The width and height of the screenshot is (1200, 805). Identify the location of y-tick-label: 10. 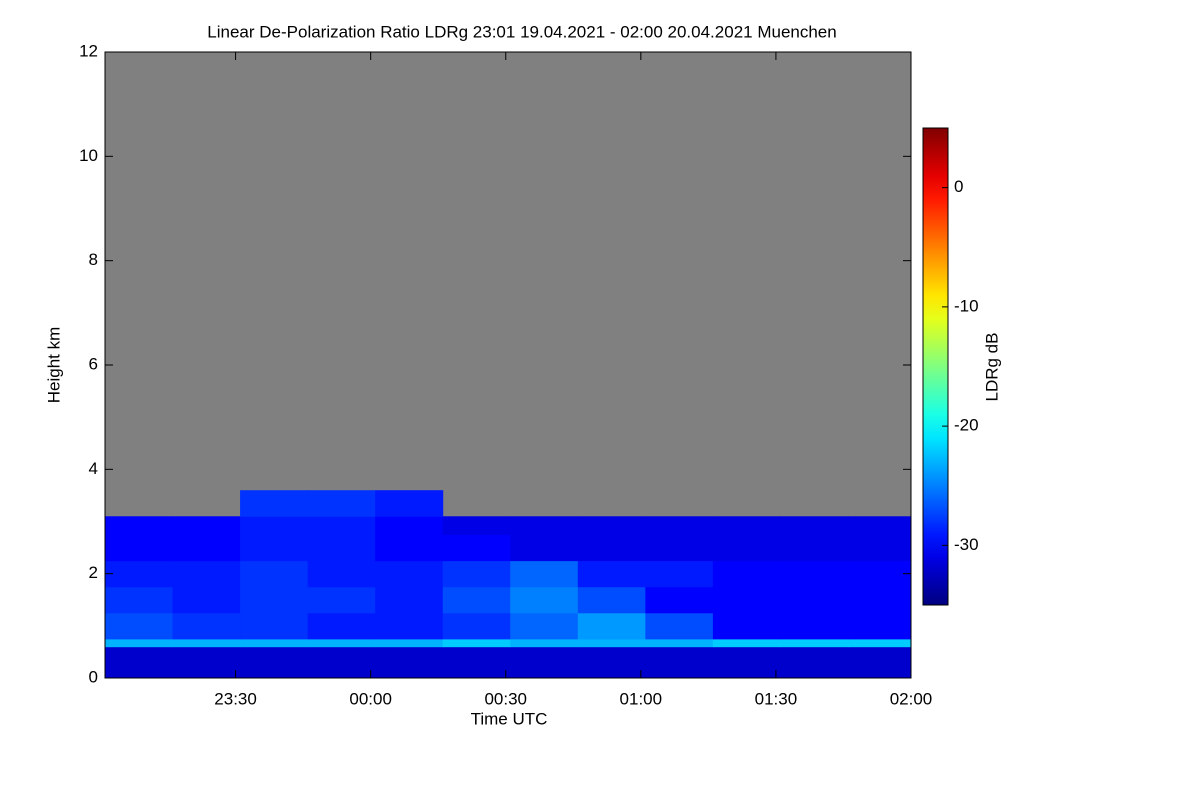
(88, 155).